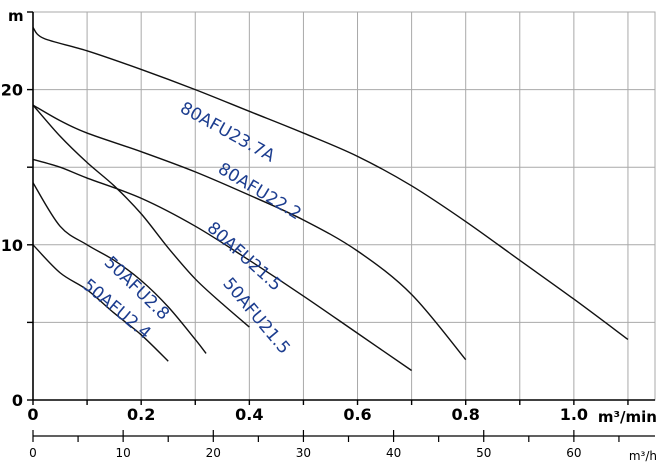  I want to click on x-axis-unit: m³/min, so click(627, 417).